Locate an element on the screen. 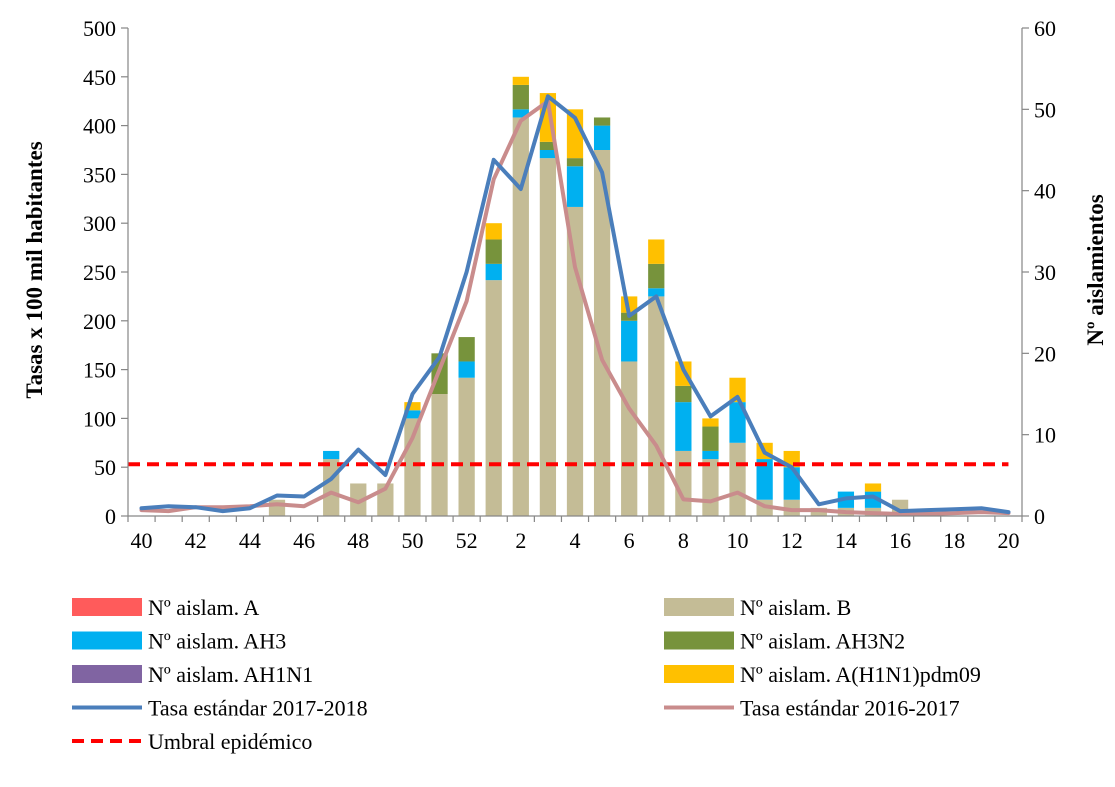 The image size is (1115, 787). left-axis-title: Tasas x 100 mil habitantes is located at coordinates (34, 269).